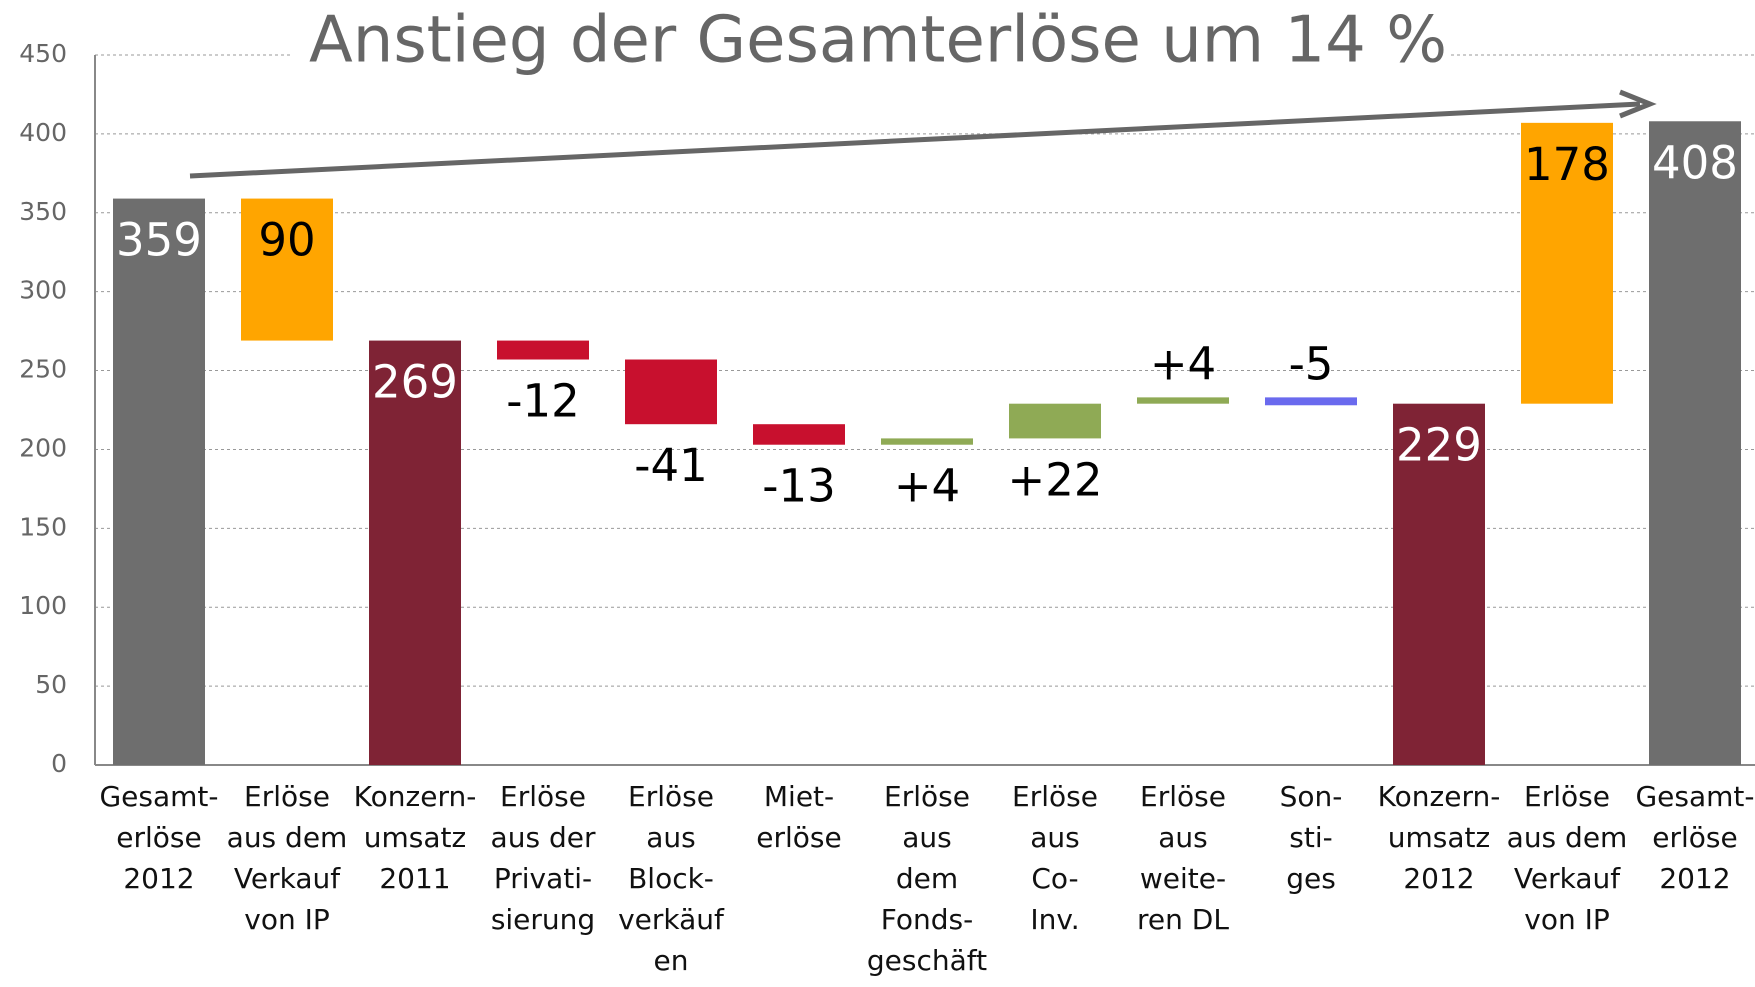 The image size is (1755, 987). Describe the element at coordinates (415, 382) in the screenshot. I see `value-label: 269` at that location.